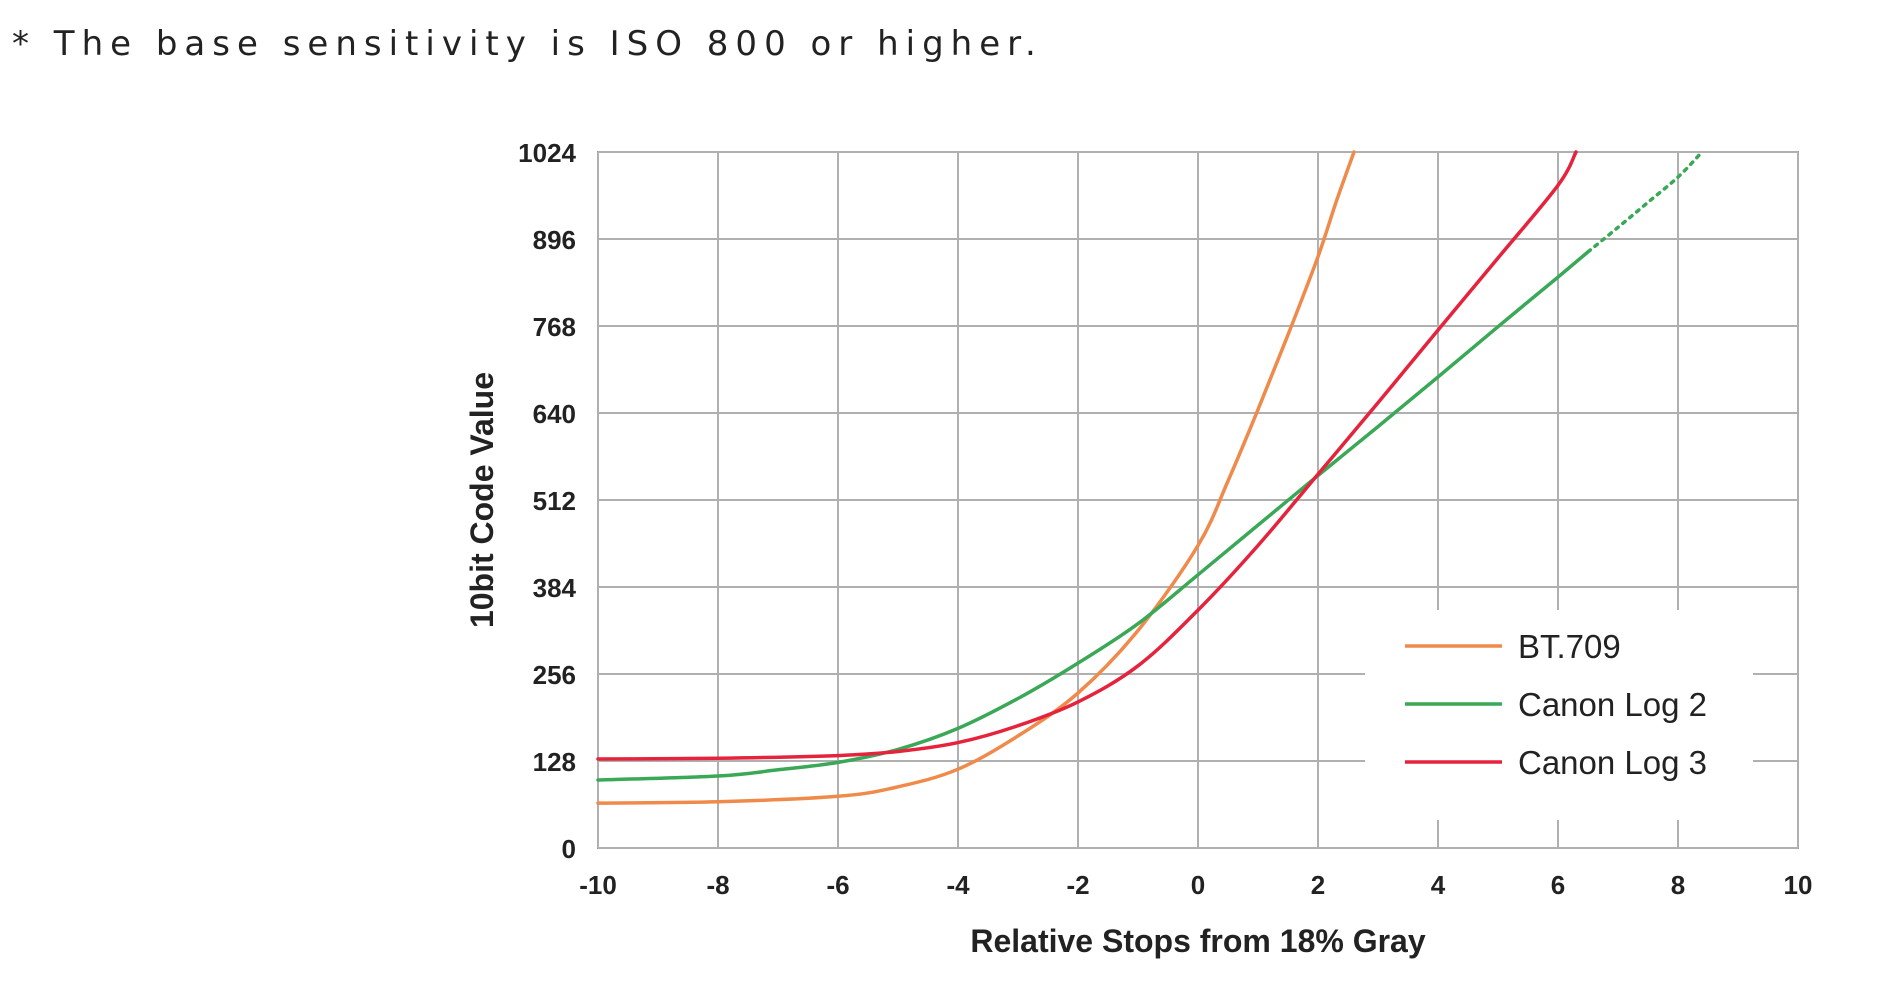 This screenshot has height=1004, width=1878. I want to click on legend: BT.709 Canon Log 2 Canon Log 3, so click(1559, 715).